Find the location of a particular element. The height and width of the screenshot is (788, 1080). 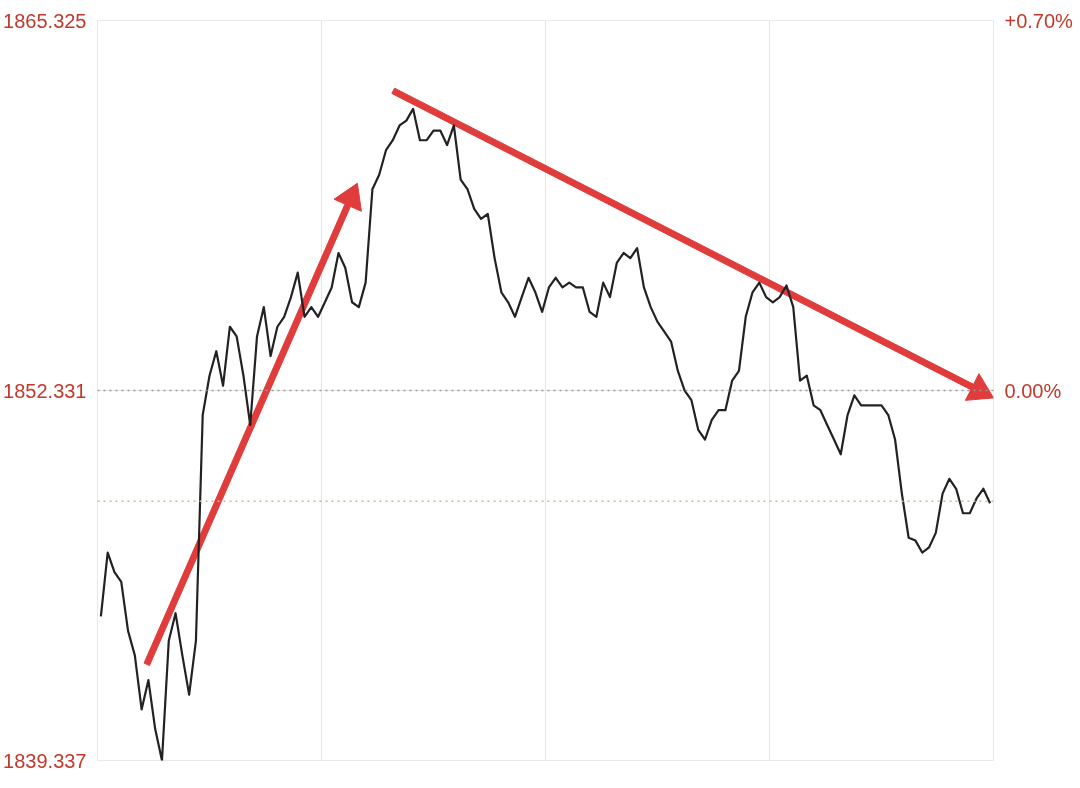

y2-tick-label: 0.00% is located at coordinates (1033, 390).